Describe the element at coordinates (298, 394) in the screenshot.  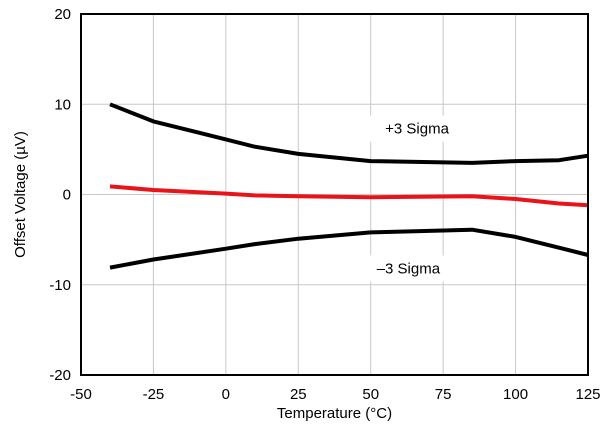
I see `x-tick-label: 25` at that location.